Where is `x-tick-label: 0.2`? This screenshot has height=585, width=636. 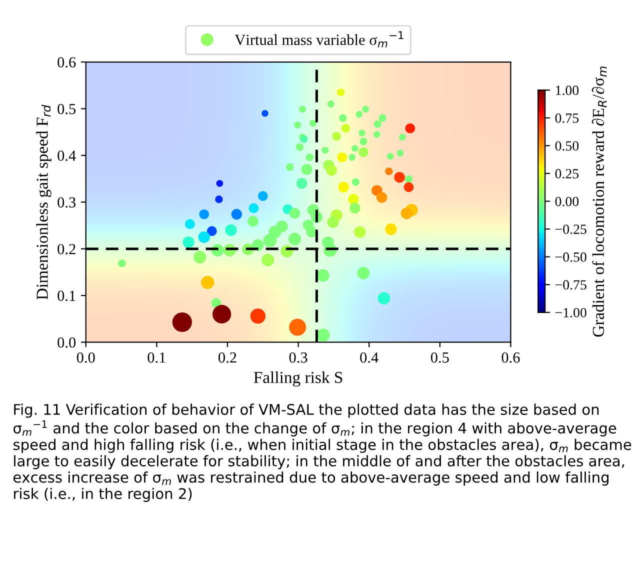 x-tick-label: 0.2 is located at coordinates (227, 357).